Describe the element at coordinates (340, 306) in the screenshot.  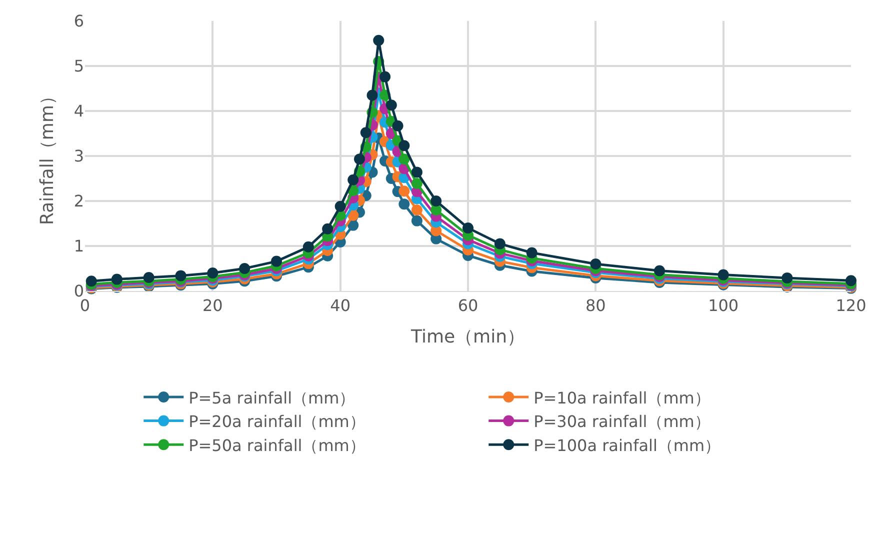
I see `x-tick-label: 40` at that location.